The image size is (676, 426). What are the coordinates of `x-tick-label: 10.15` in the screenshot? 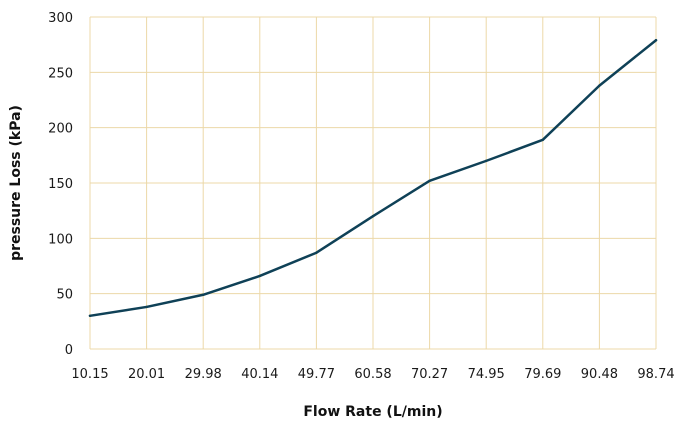 It's located at (89, 374).